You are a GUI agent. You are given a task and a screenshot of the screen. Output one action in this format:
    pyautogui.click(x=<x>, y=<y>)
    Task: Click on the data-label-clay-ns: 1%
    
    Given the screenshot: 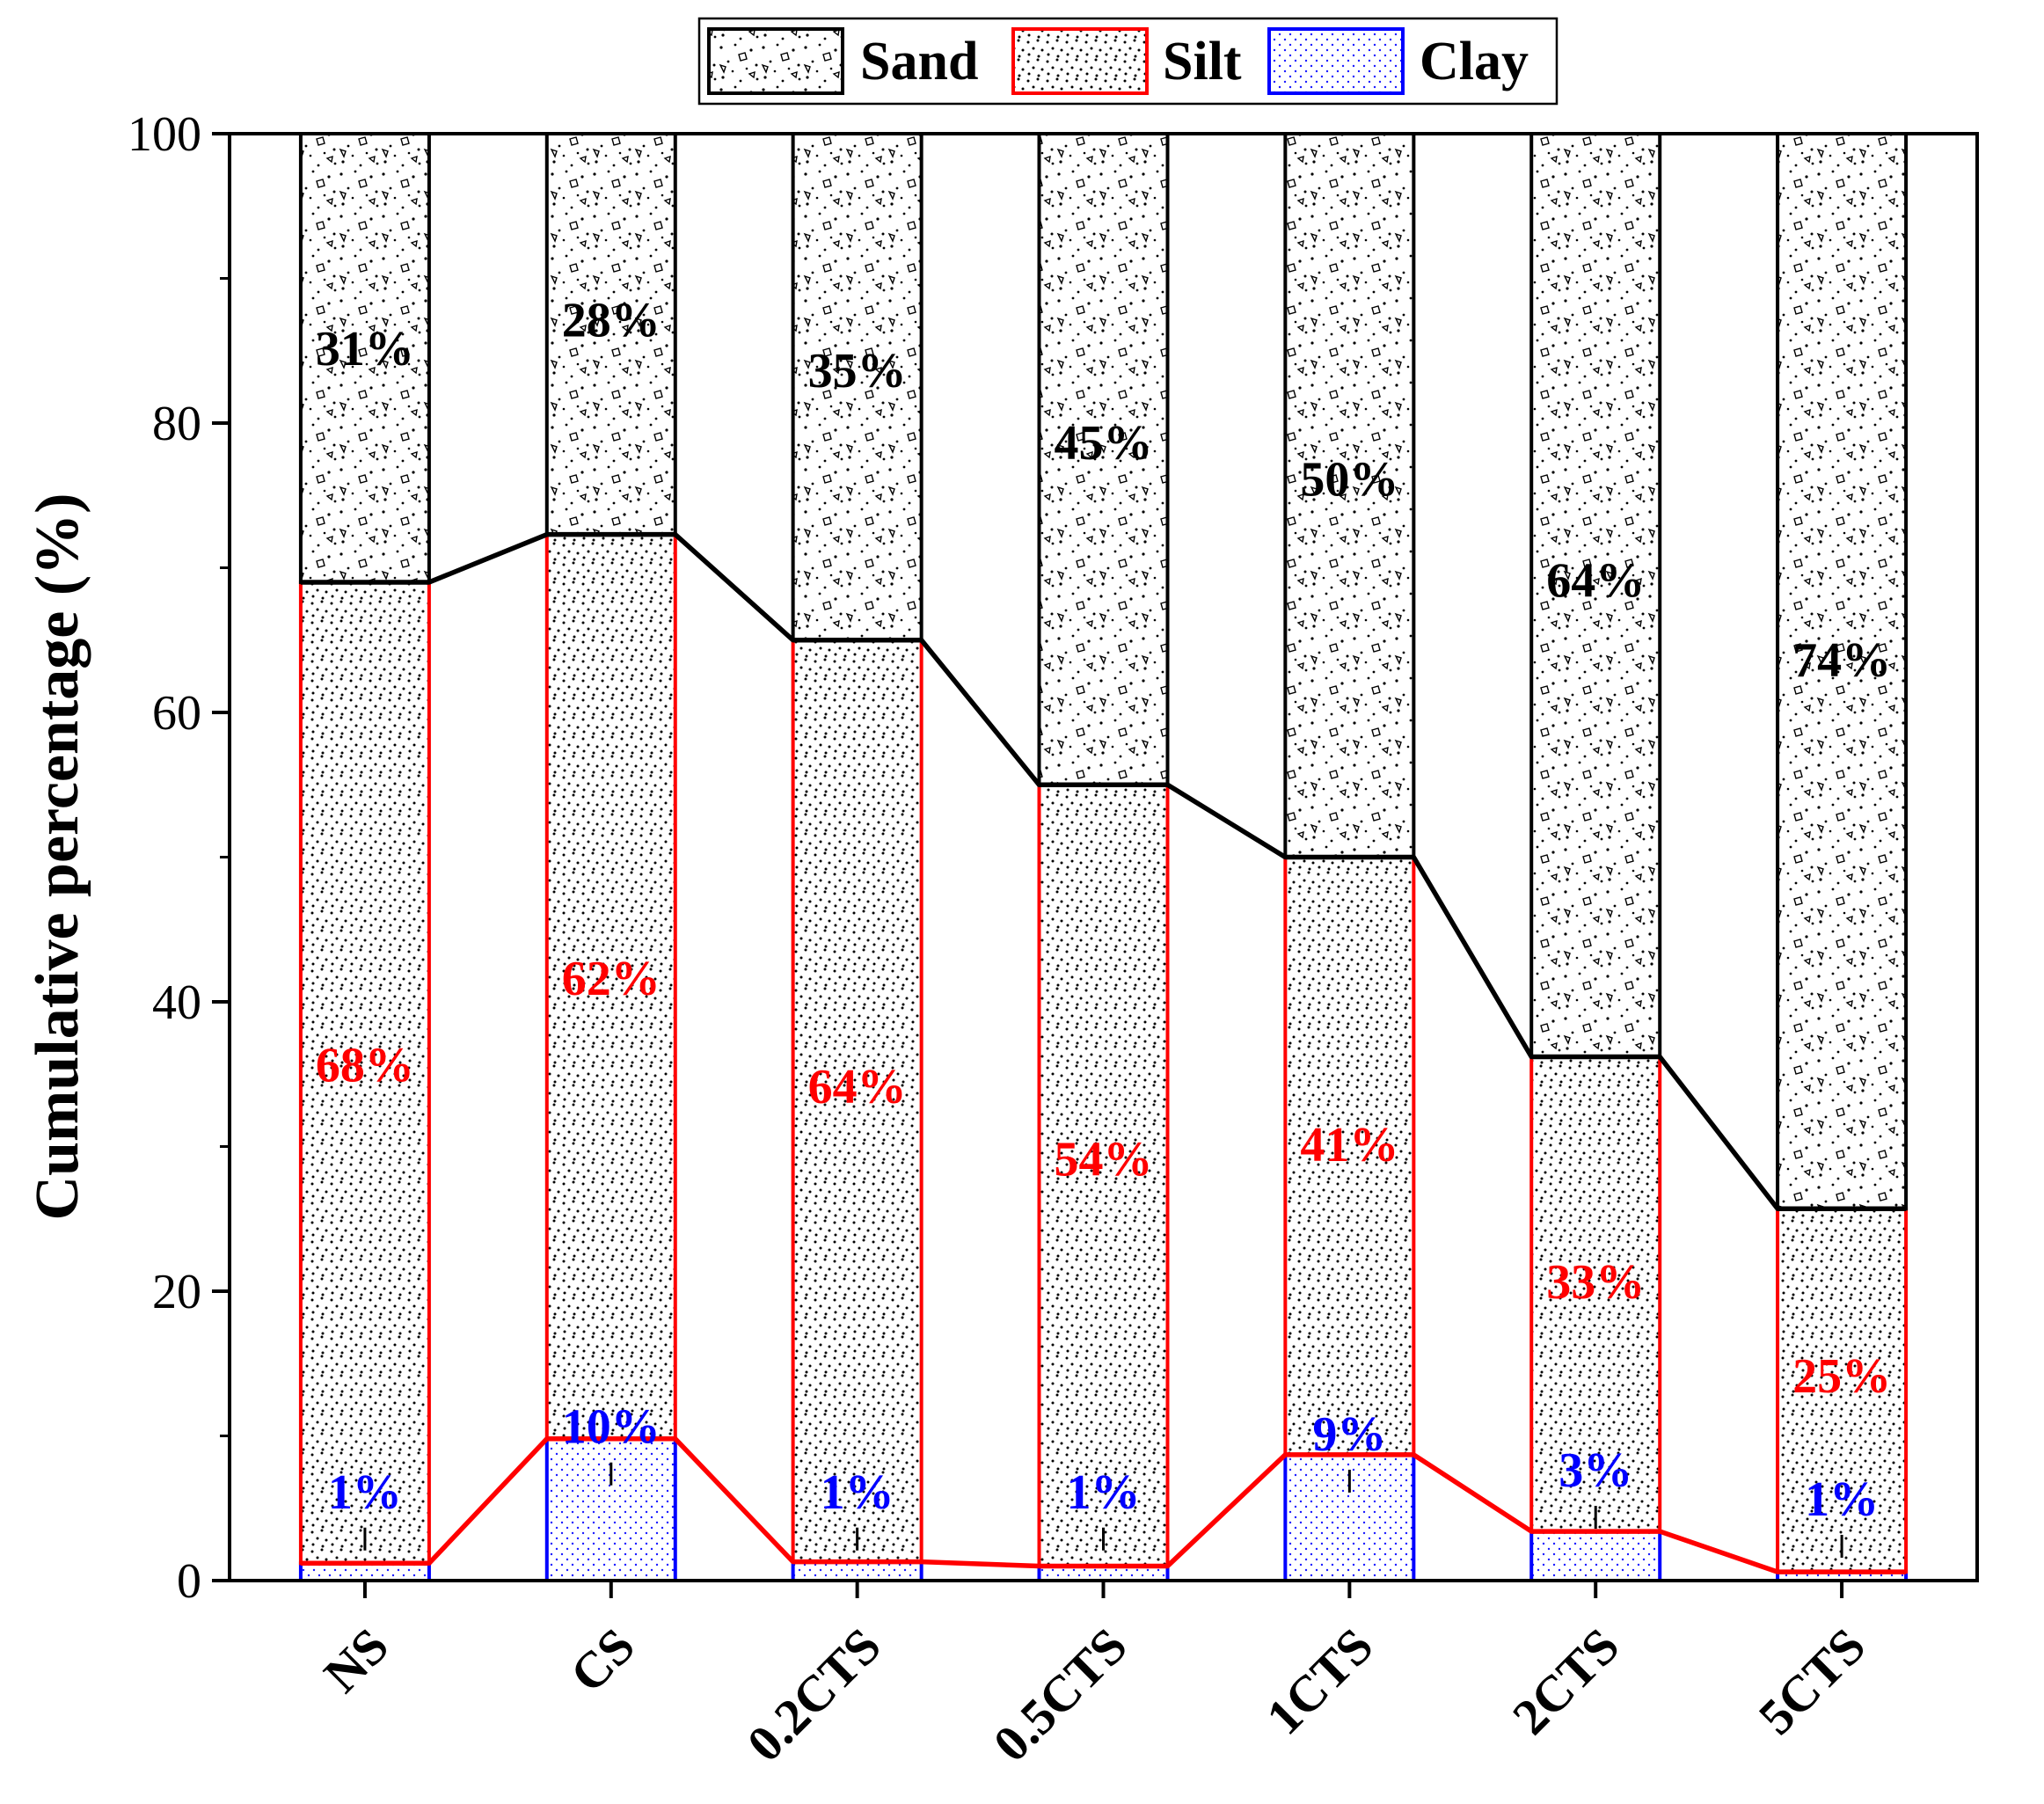 What is the action you would take?
    pyautogui.click(x=365, y=1492)
    